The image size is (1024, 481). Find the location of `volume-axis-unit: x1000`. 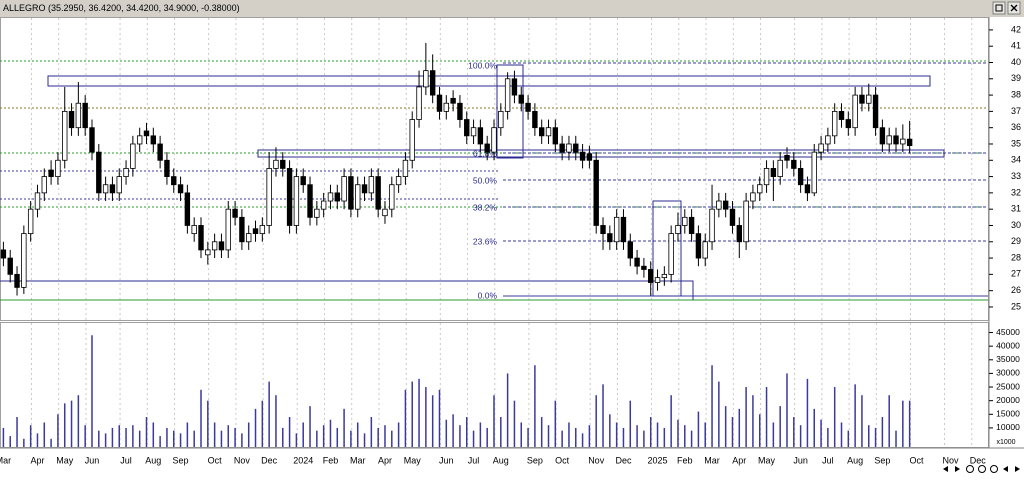

volume-axis-unit: x1000 is located at coordinates (1005, 442).